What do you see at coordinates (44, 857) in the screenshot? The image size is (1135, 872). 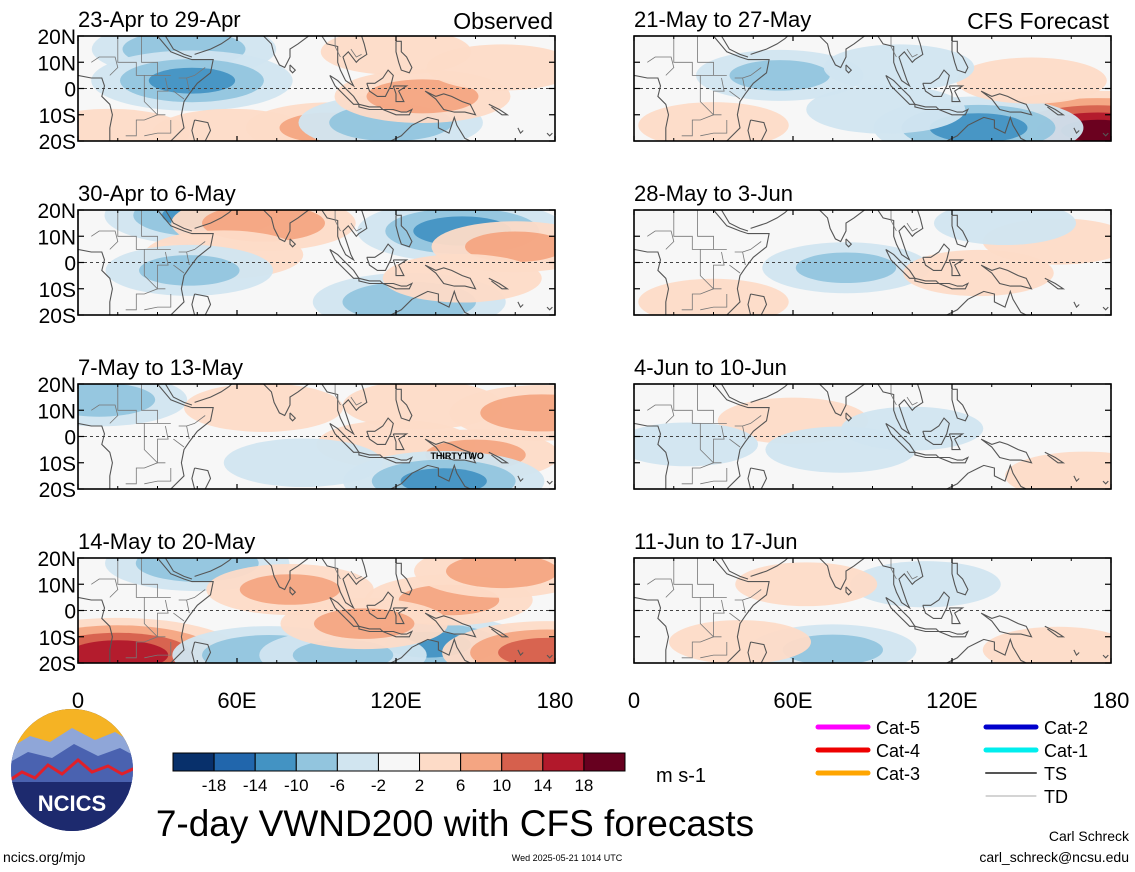 I see `website-link: ncics.org/mjo` at bounding box center [44, 857].